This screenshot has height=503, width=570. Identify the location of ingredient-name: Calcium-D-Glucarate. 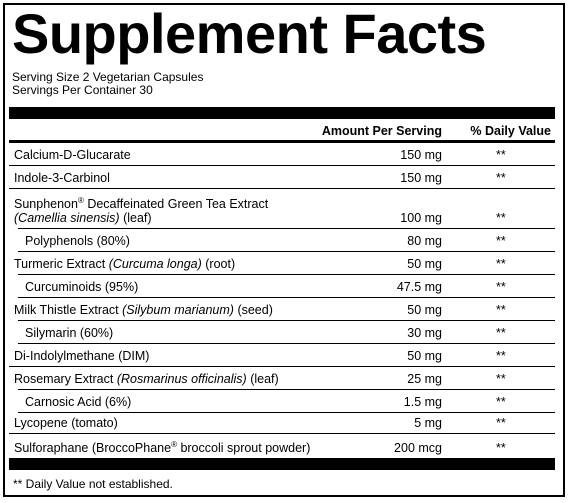
(72, 155).